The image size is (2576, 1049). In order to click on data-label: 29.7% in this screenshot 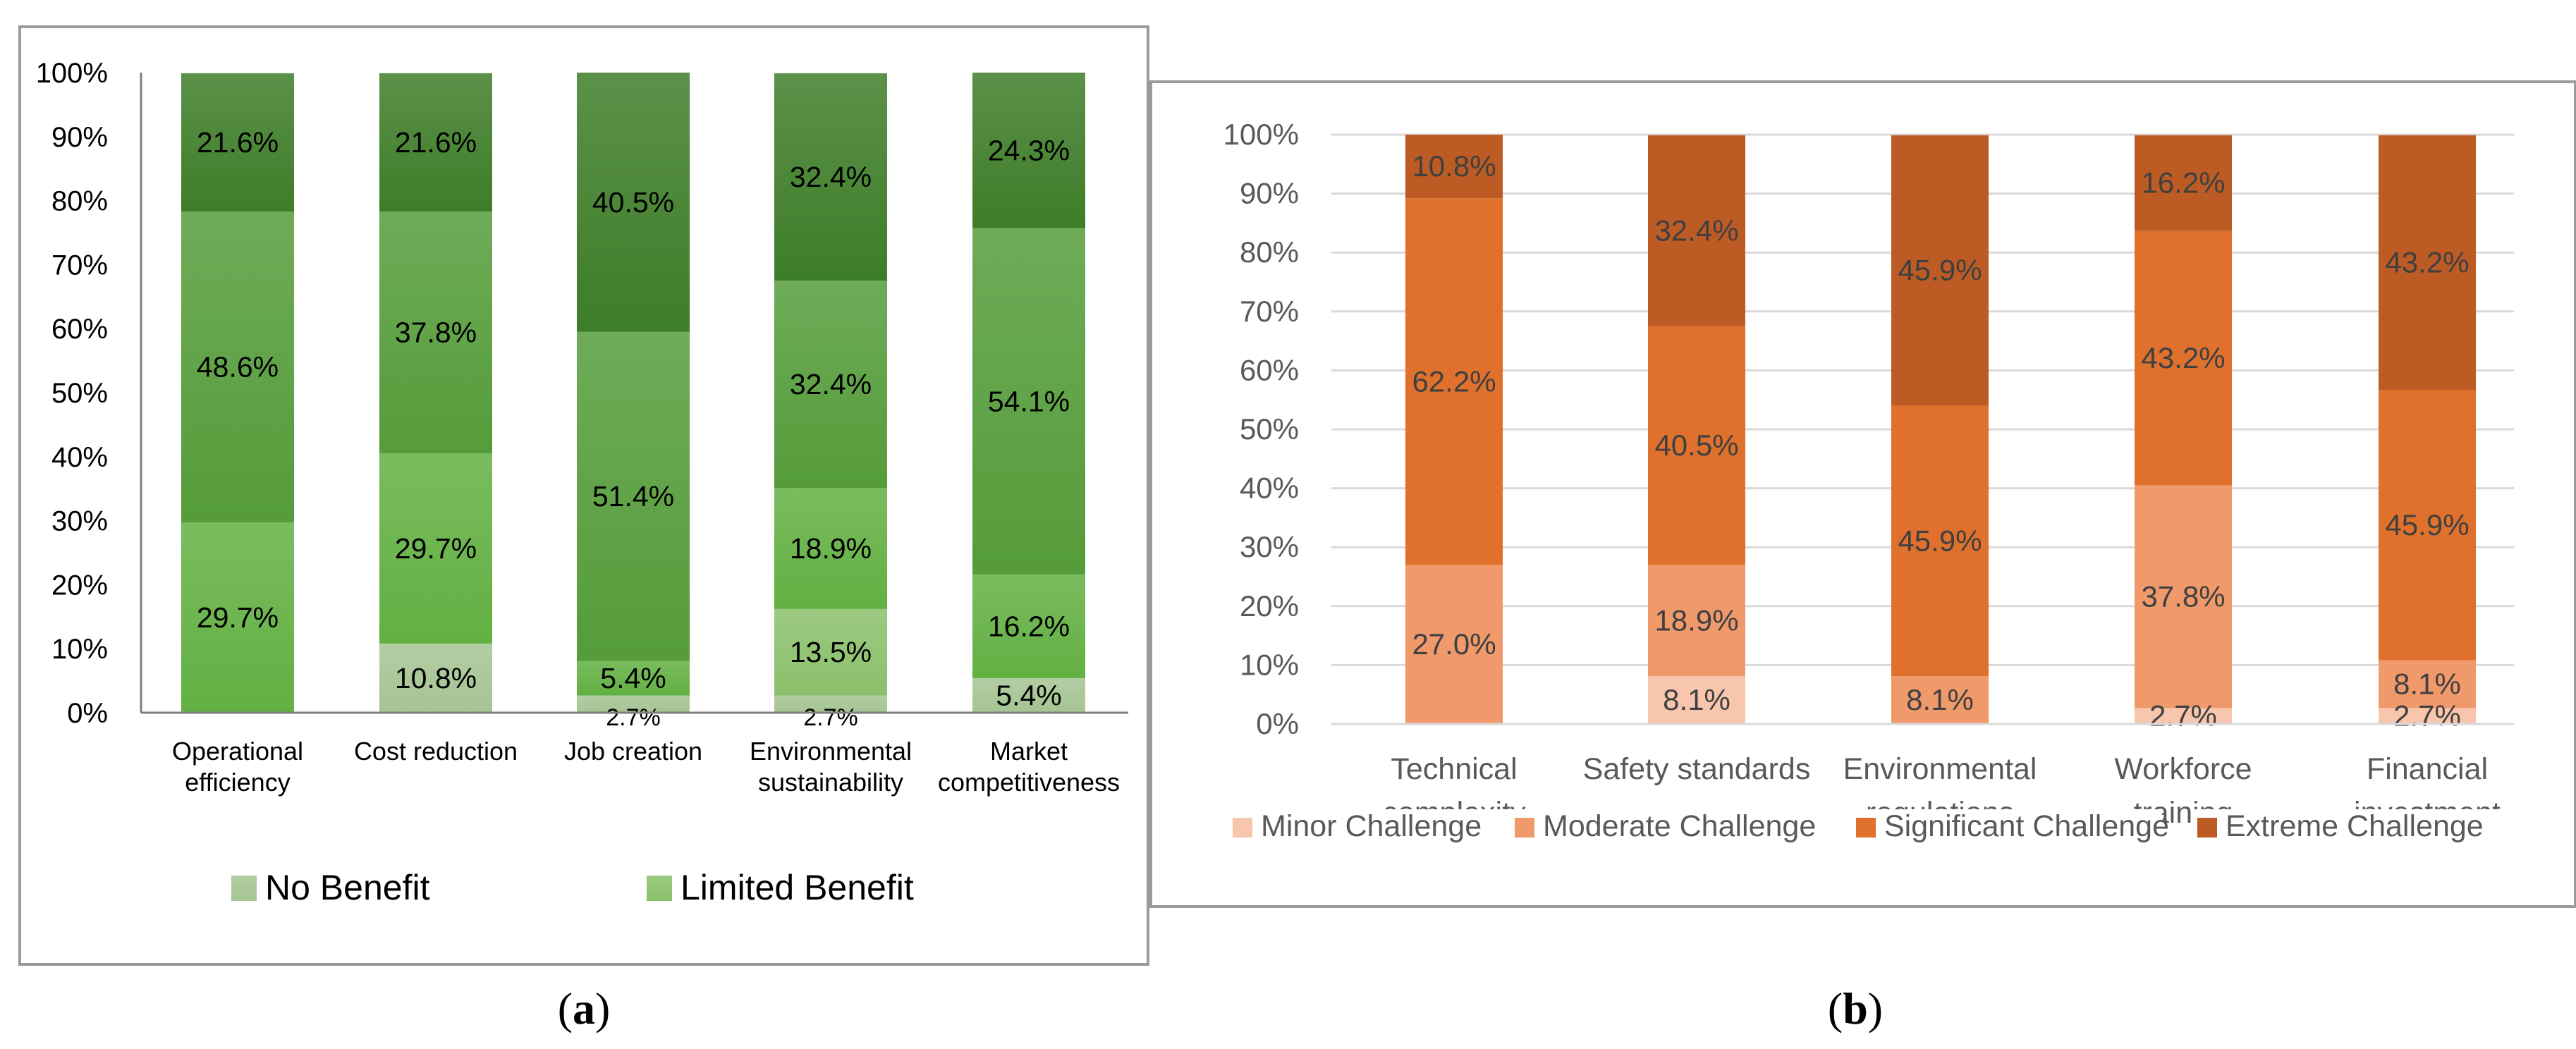, I will do `click(436, 548)`.